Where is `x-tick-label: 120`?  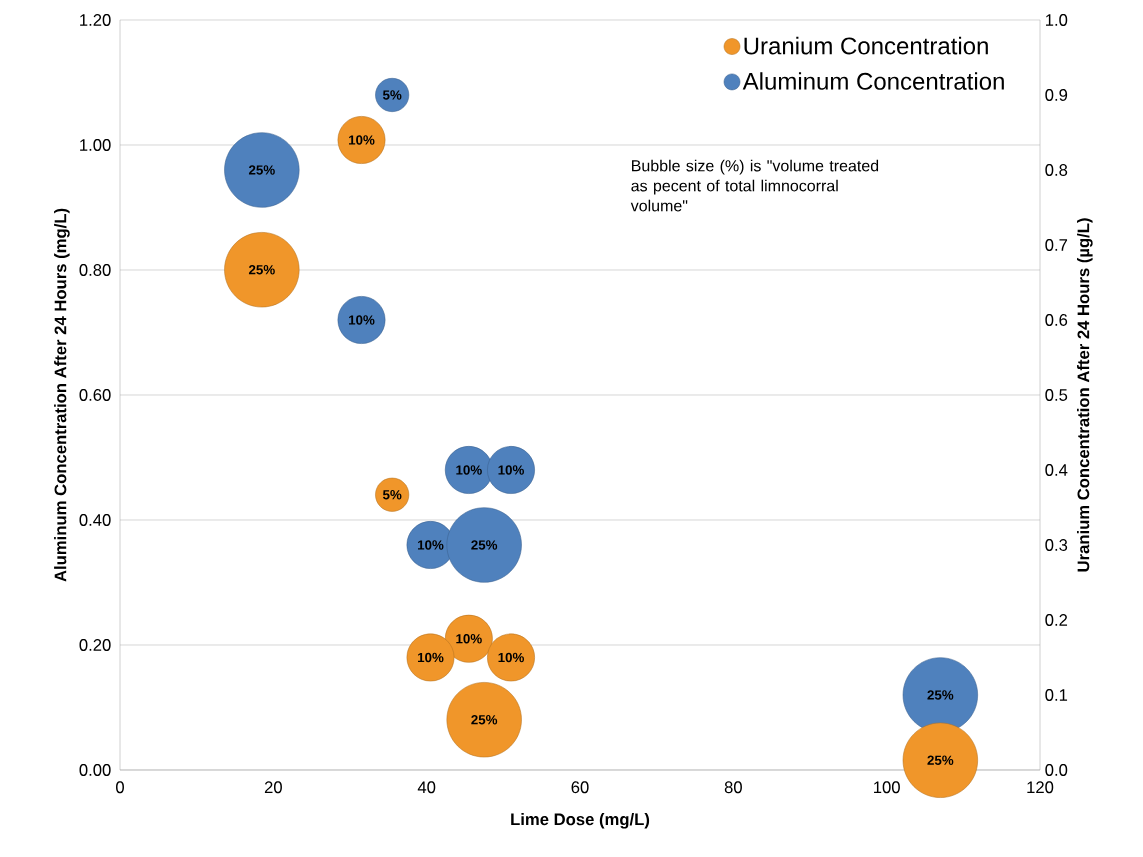 x-tick-label: 120 is located at coordinates (1040, 787).